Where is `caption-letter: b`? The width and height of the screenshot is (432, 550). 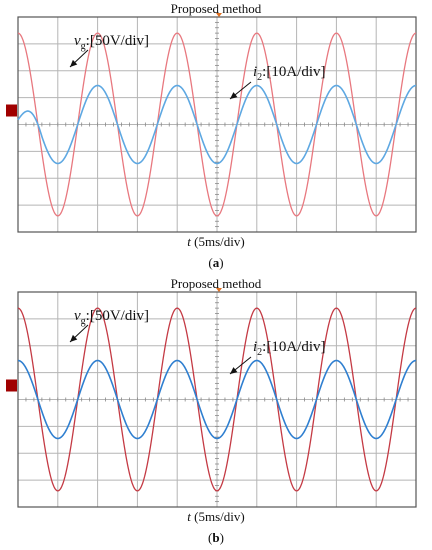 caption-letter: b is located at coordinates (216, 537).